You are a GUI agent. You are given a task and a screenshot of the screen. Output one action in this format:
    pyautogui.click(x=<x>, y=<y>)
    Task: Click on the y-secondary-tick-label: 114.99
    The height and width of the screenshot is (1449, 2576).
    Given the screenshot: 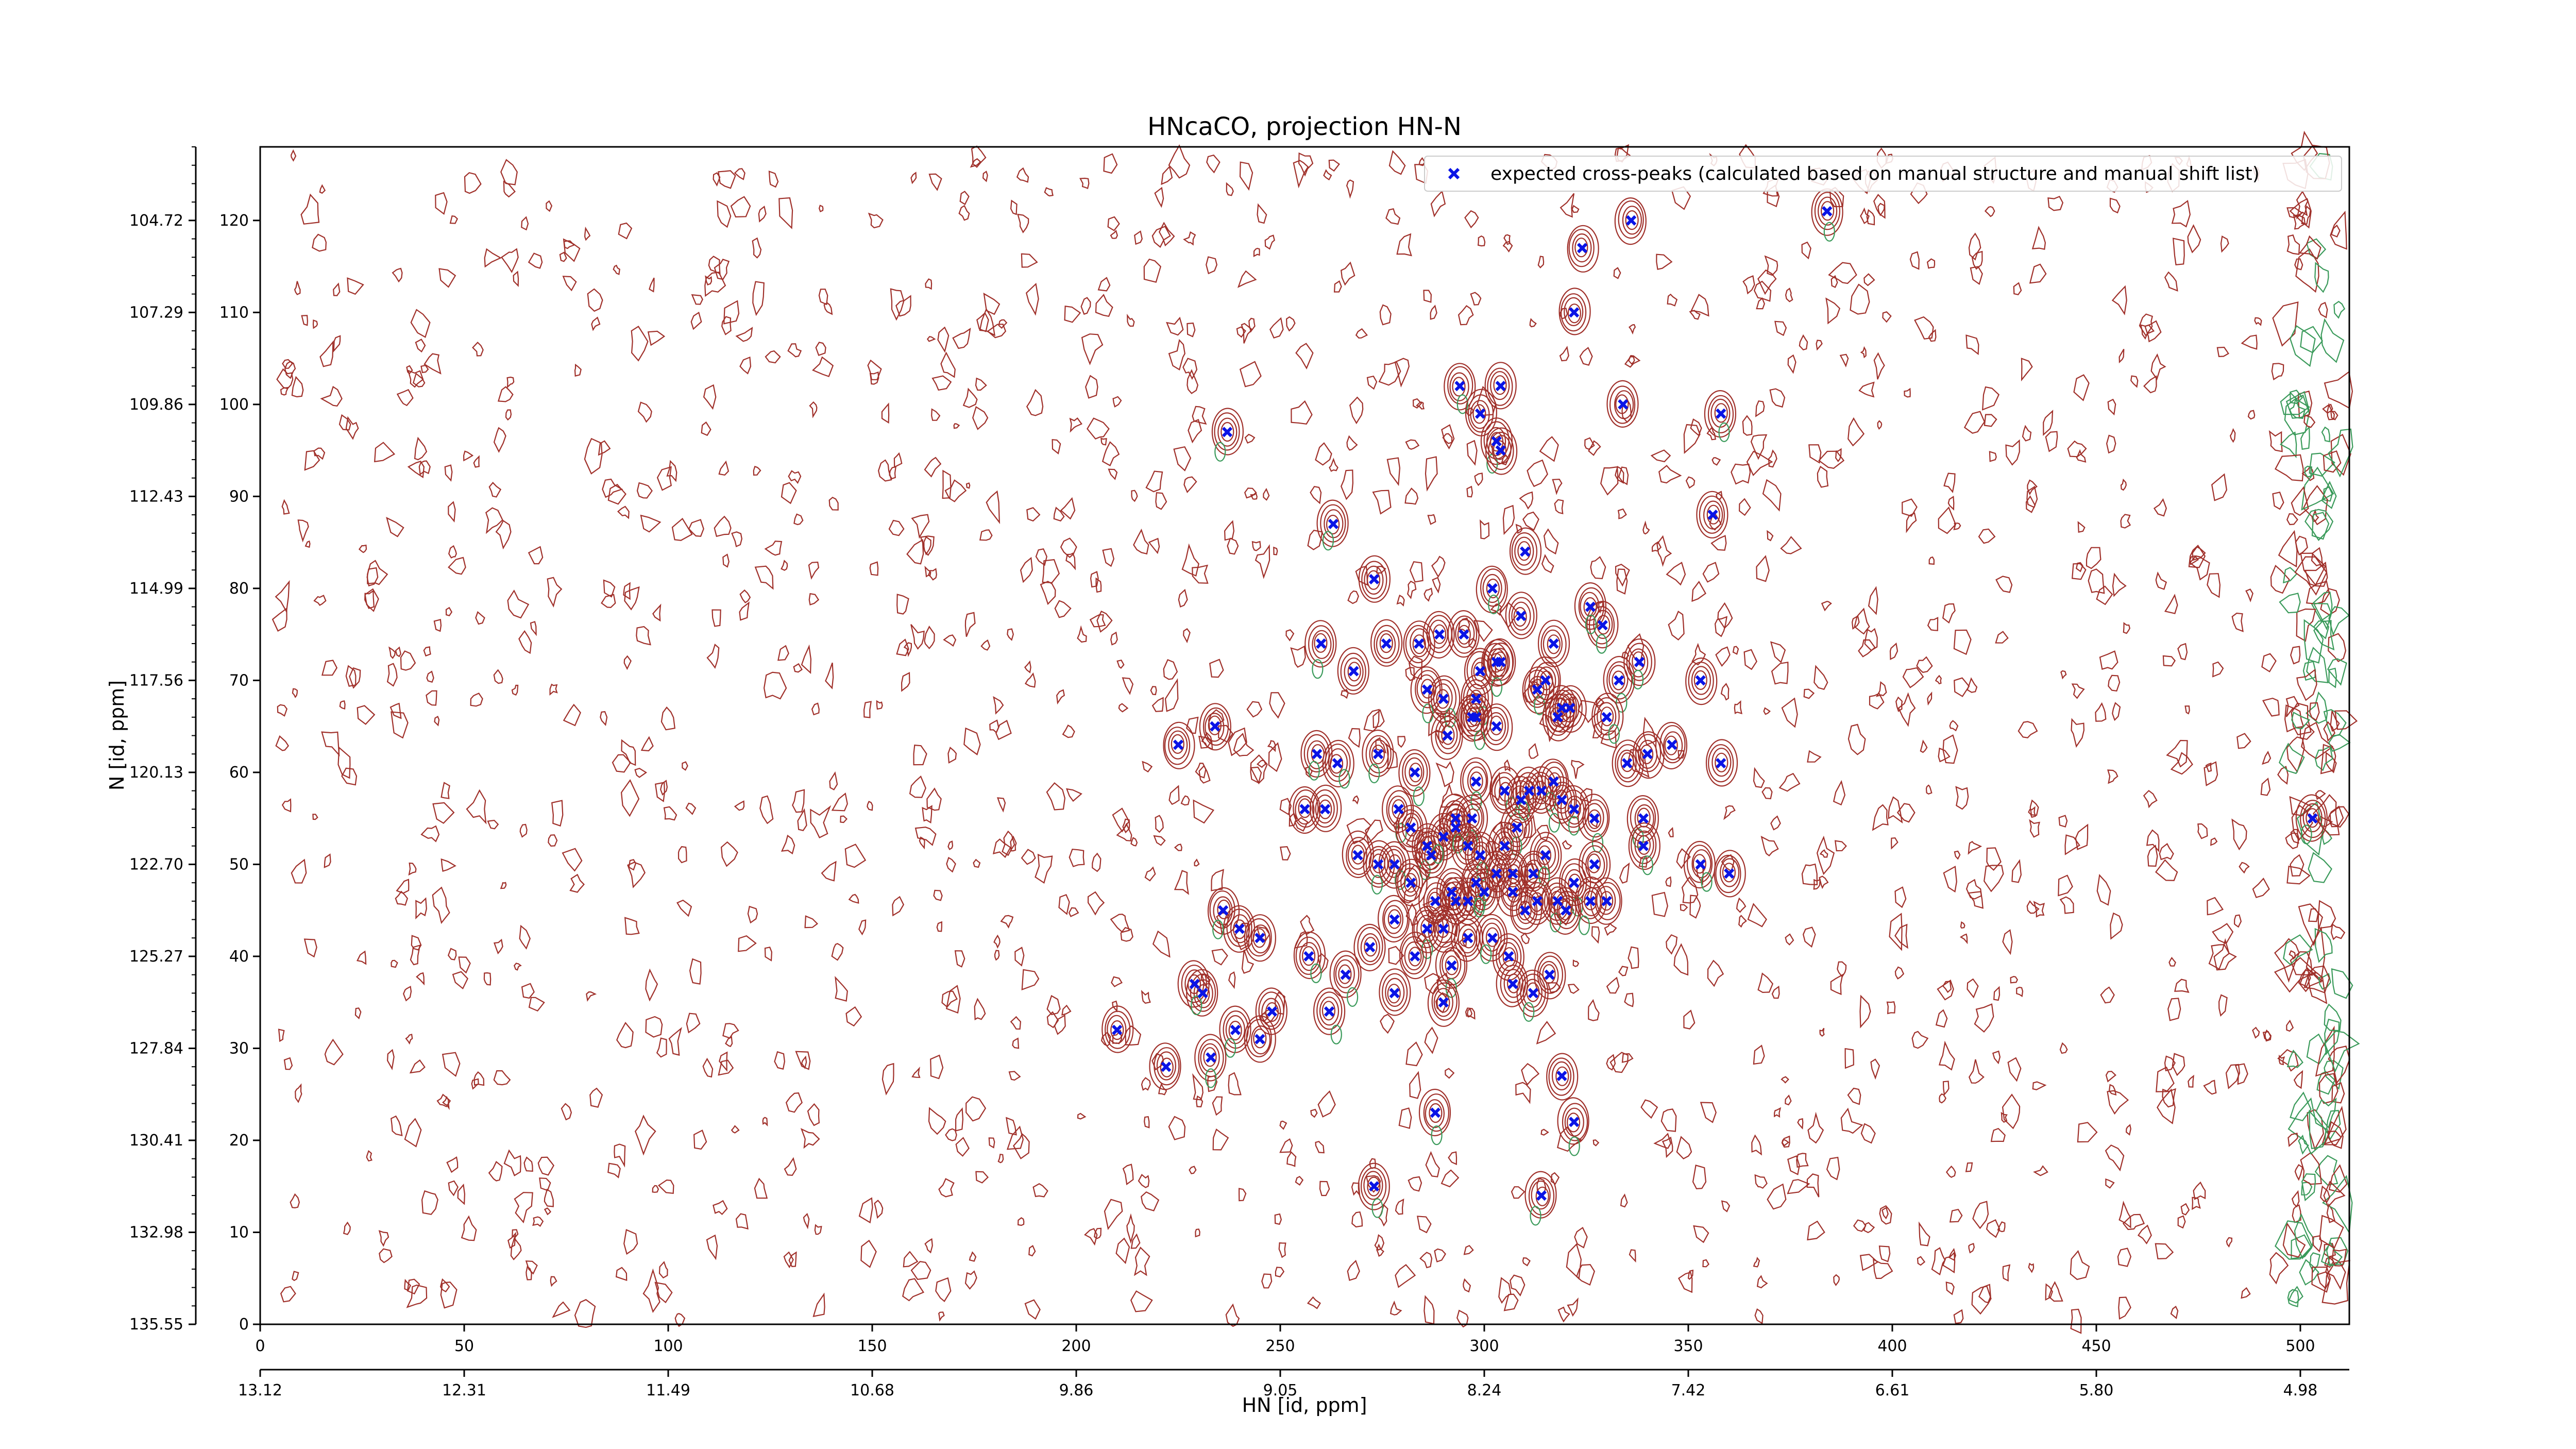 What is the action you would take?
    pyautogui.click(x=156, y=589)
    